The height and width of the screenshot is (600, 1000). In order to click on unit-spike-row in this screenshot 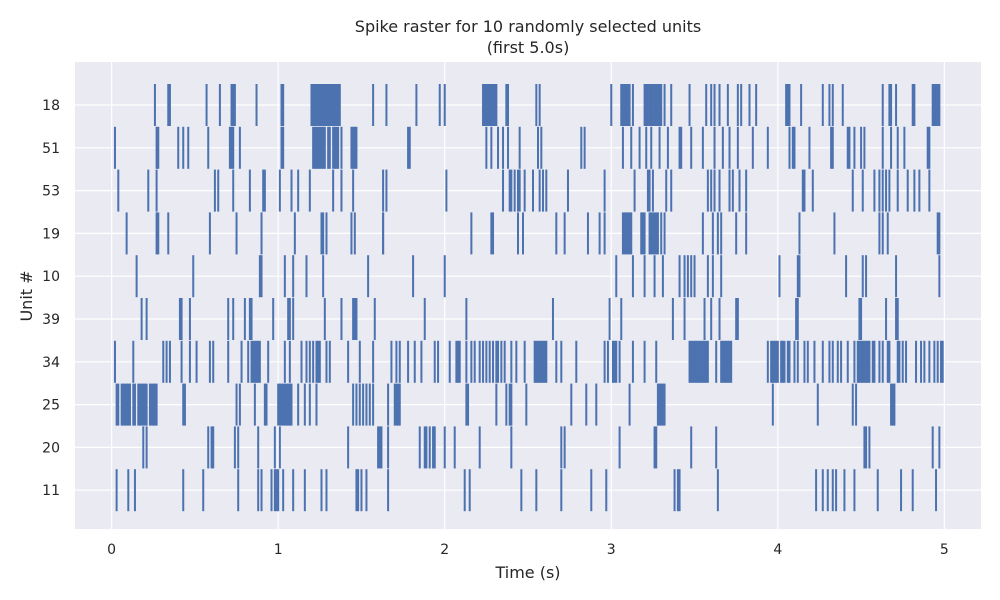, I will do `click(522, 147)`.